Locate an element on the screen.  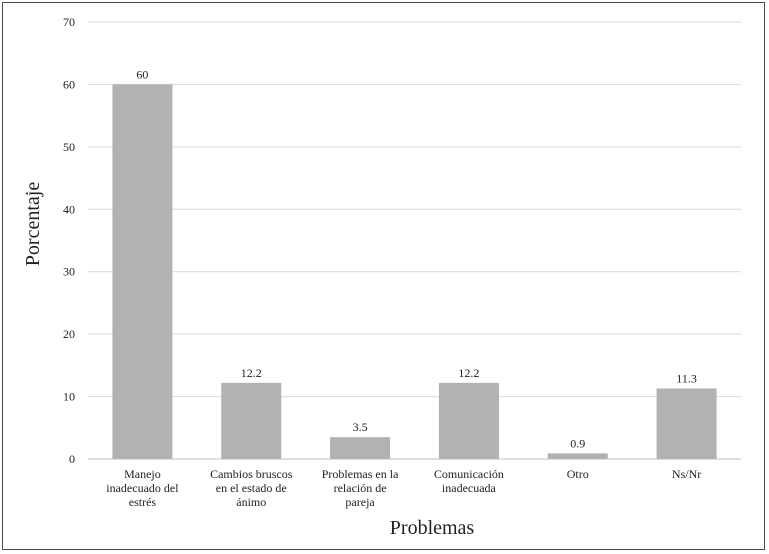
y-tick-label: 60 is located at coordinates (69, 84).